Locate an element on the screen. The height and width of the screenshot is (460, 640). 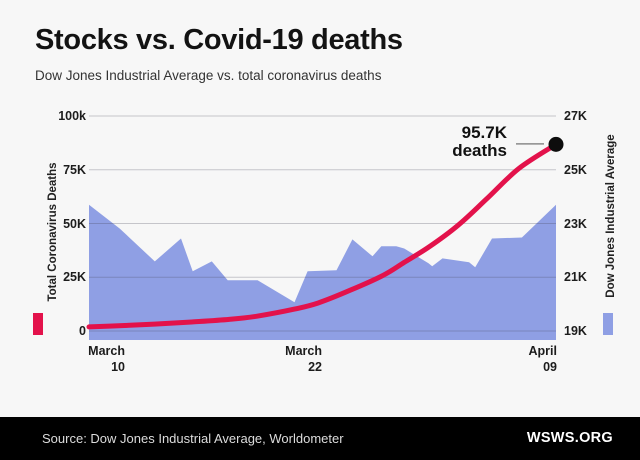
right-axis-title: Dow Jones Industrial Average is located at coordinates (611, 216).